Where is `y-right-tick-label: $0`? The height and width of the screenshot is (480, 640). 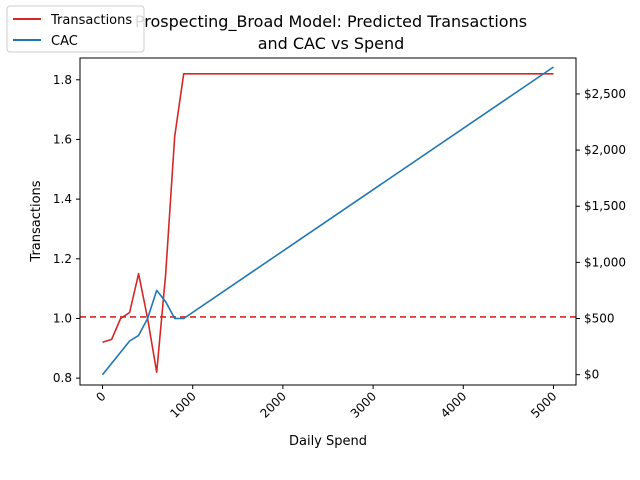
y-right-tick-label: $0 is located at coordinates (591, 375).